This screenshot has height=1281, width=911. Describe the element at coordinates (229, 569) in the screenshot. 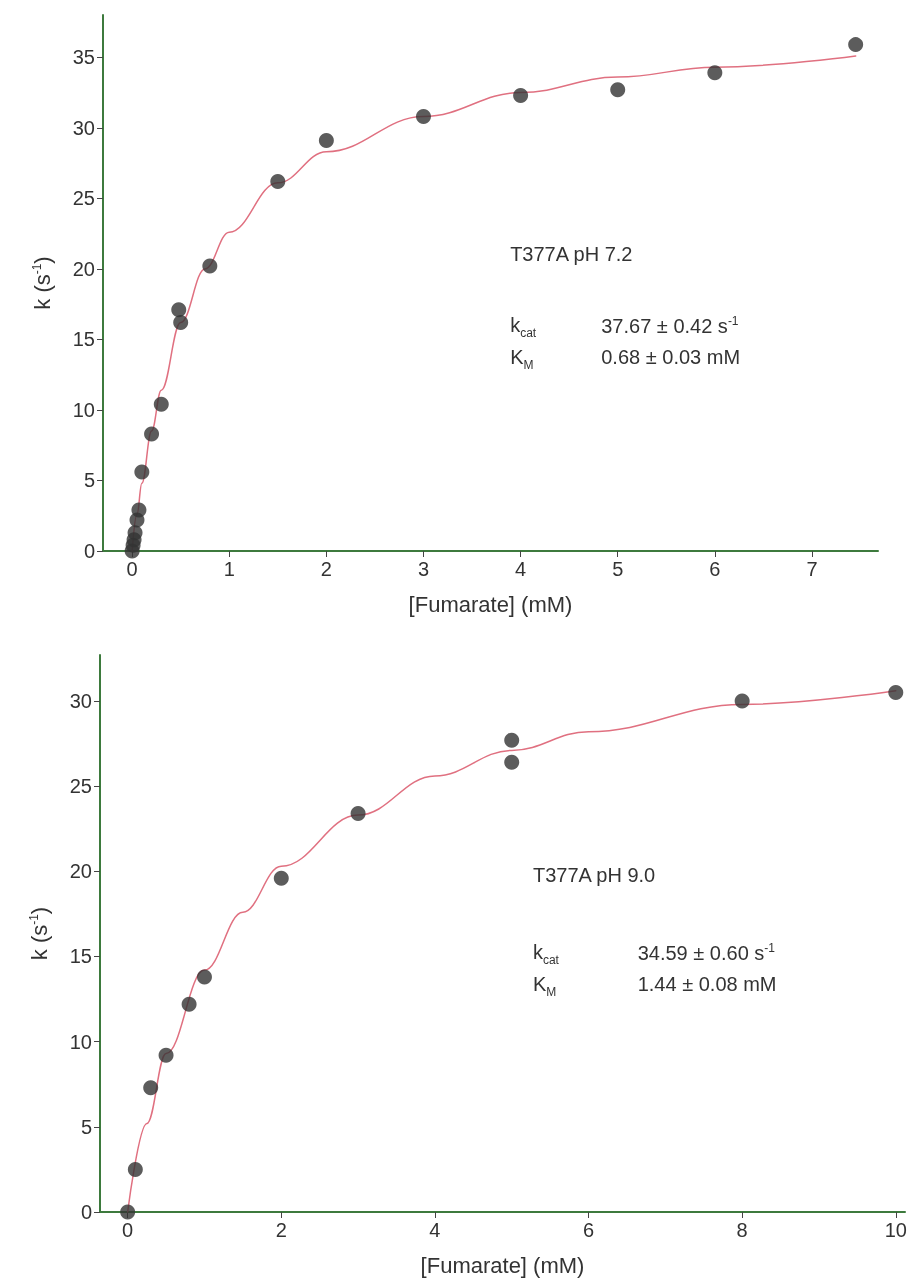

I see `x-tick-label: 1` at that location.